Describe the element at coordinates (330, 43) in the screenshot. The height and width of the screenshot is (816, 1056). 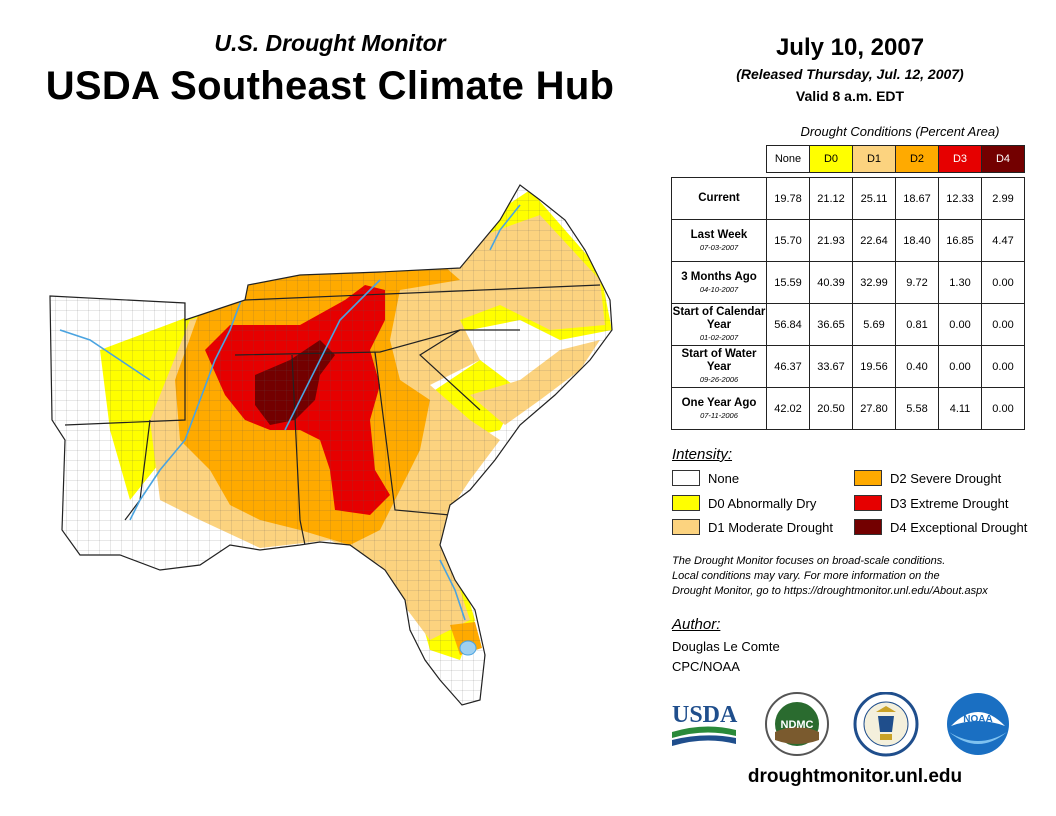
I see `map-subtitle: U.S. Drought Monitor` at that location.